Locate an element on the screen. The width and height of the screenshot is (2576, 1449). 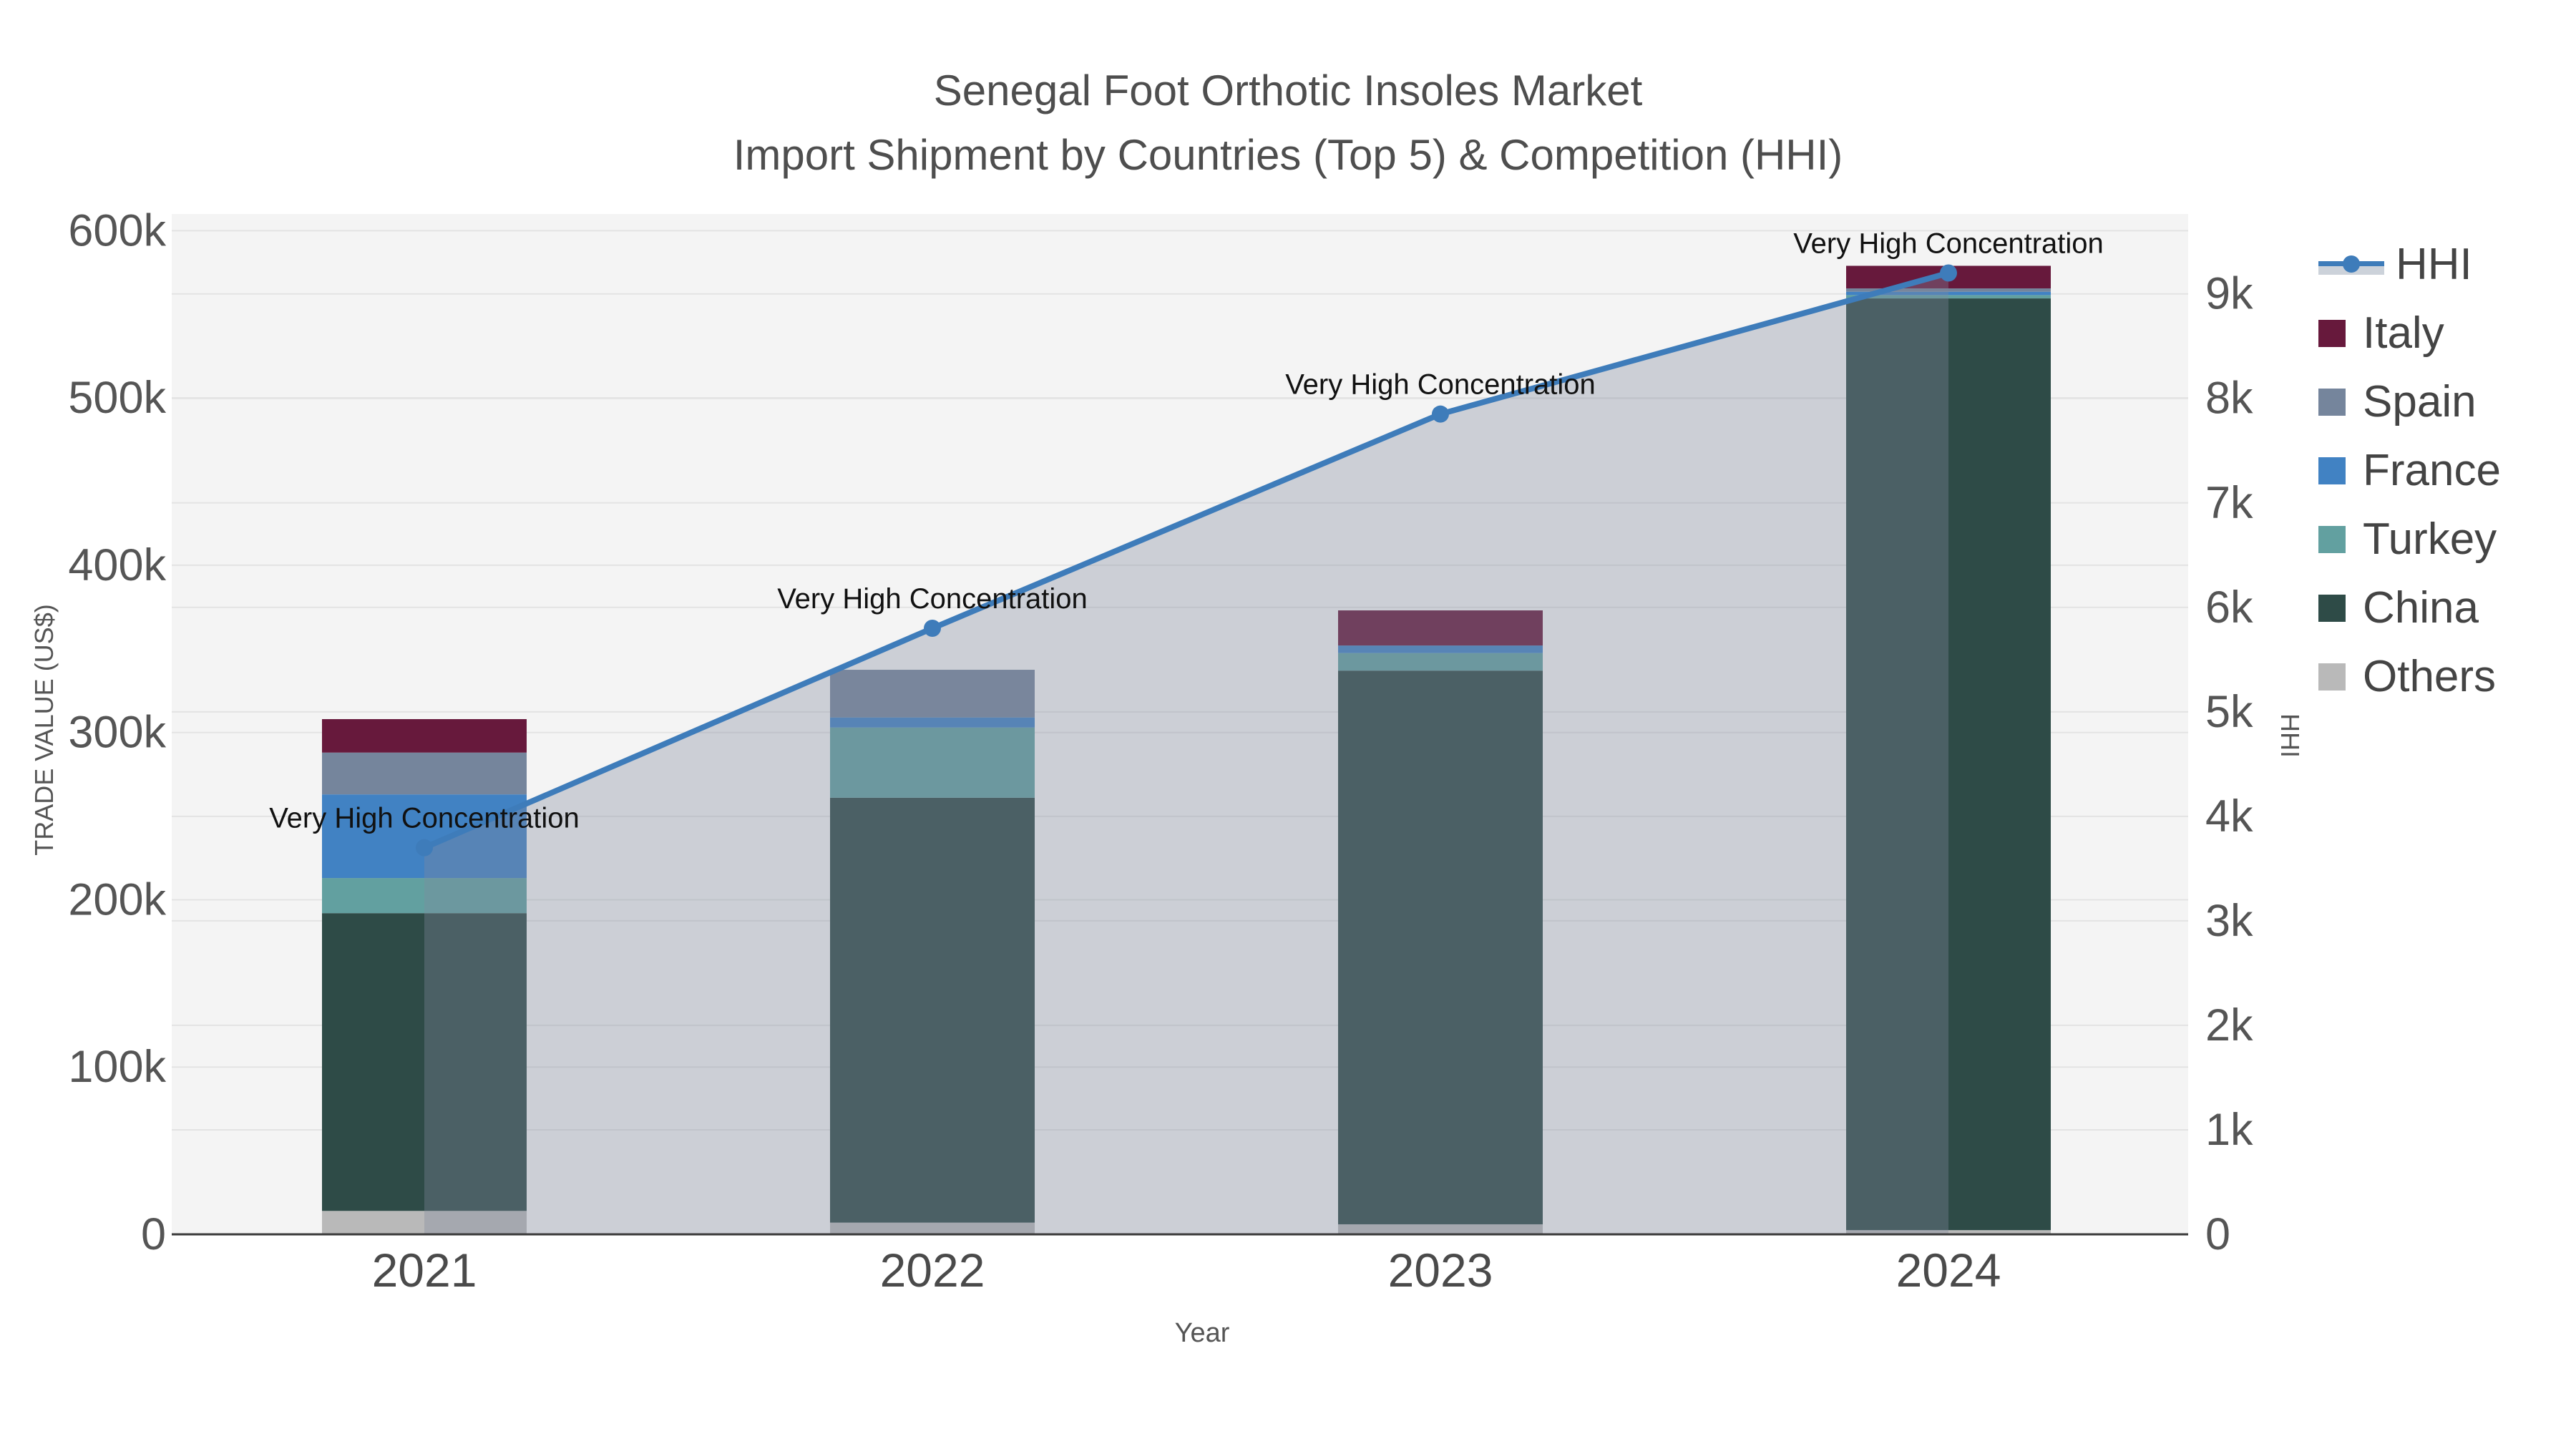
x-axis-title: Year is located at coordinates (1202, 1333).